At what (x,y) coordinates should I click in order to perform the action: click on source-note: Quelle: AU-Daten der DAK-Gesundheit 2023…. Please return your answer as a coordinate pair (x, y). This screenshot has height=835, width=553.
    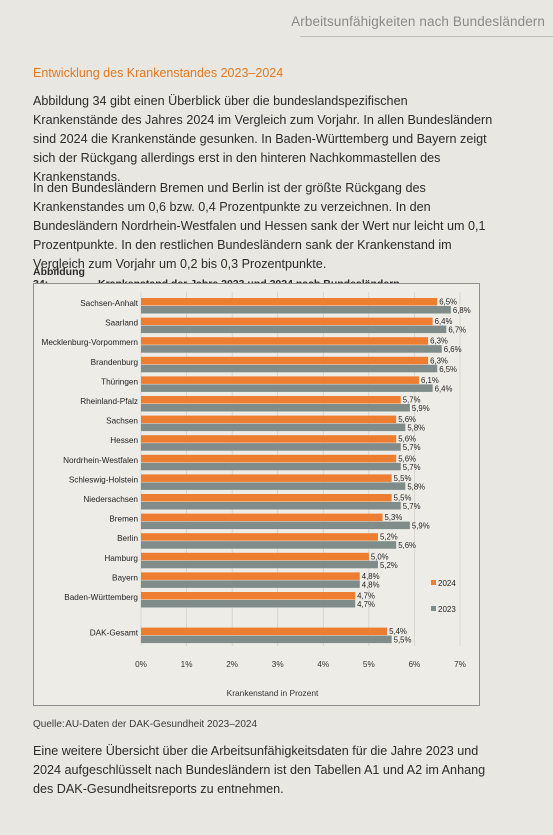
    Looking at the image, I should click on (145, 724).